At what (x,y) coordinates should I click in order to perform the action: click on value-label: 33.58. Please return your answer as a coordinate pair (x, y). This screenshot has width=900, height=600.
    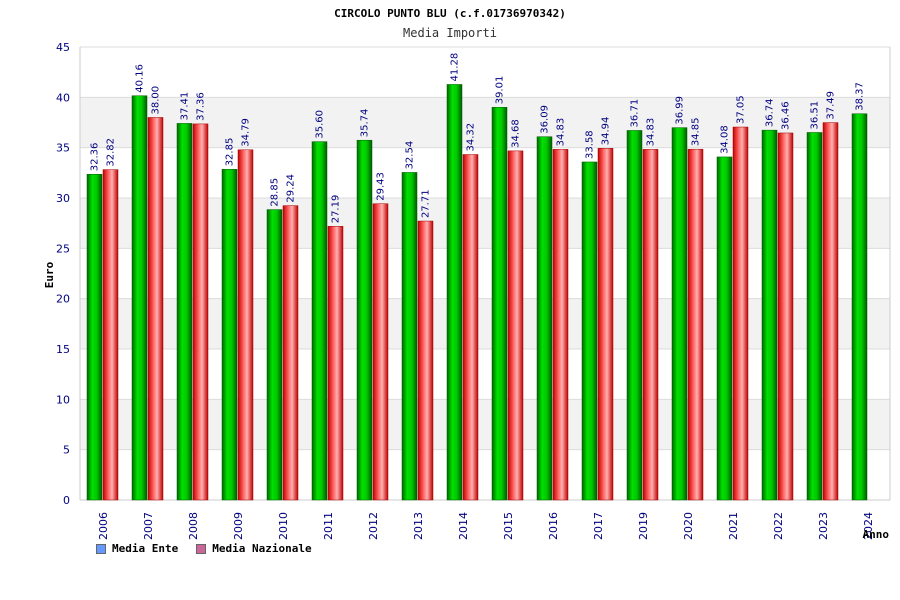
    Looking at the image, I should click on (590, 144).